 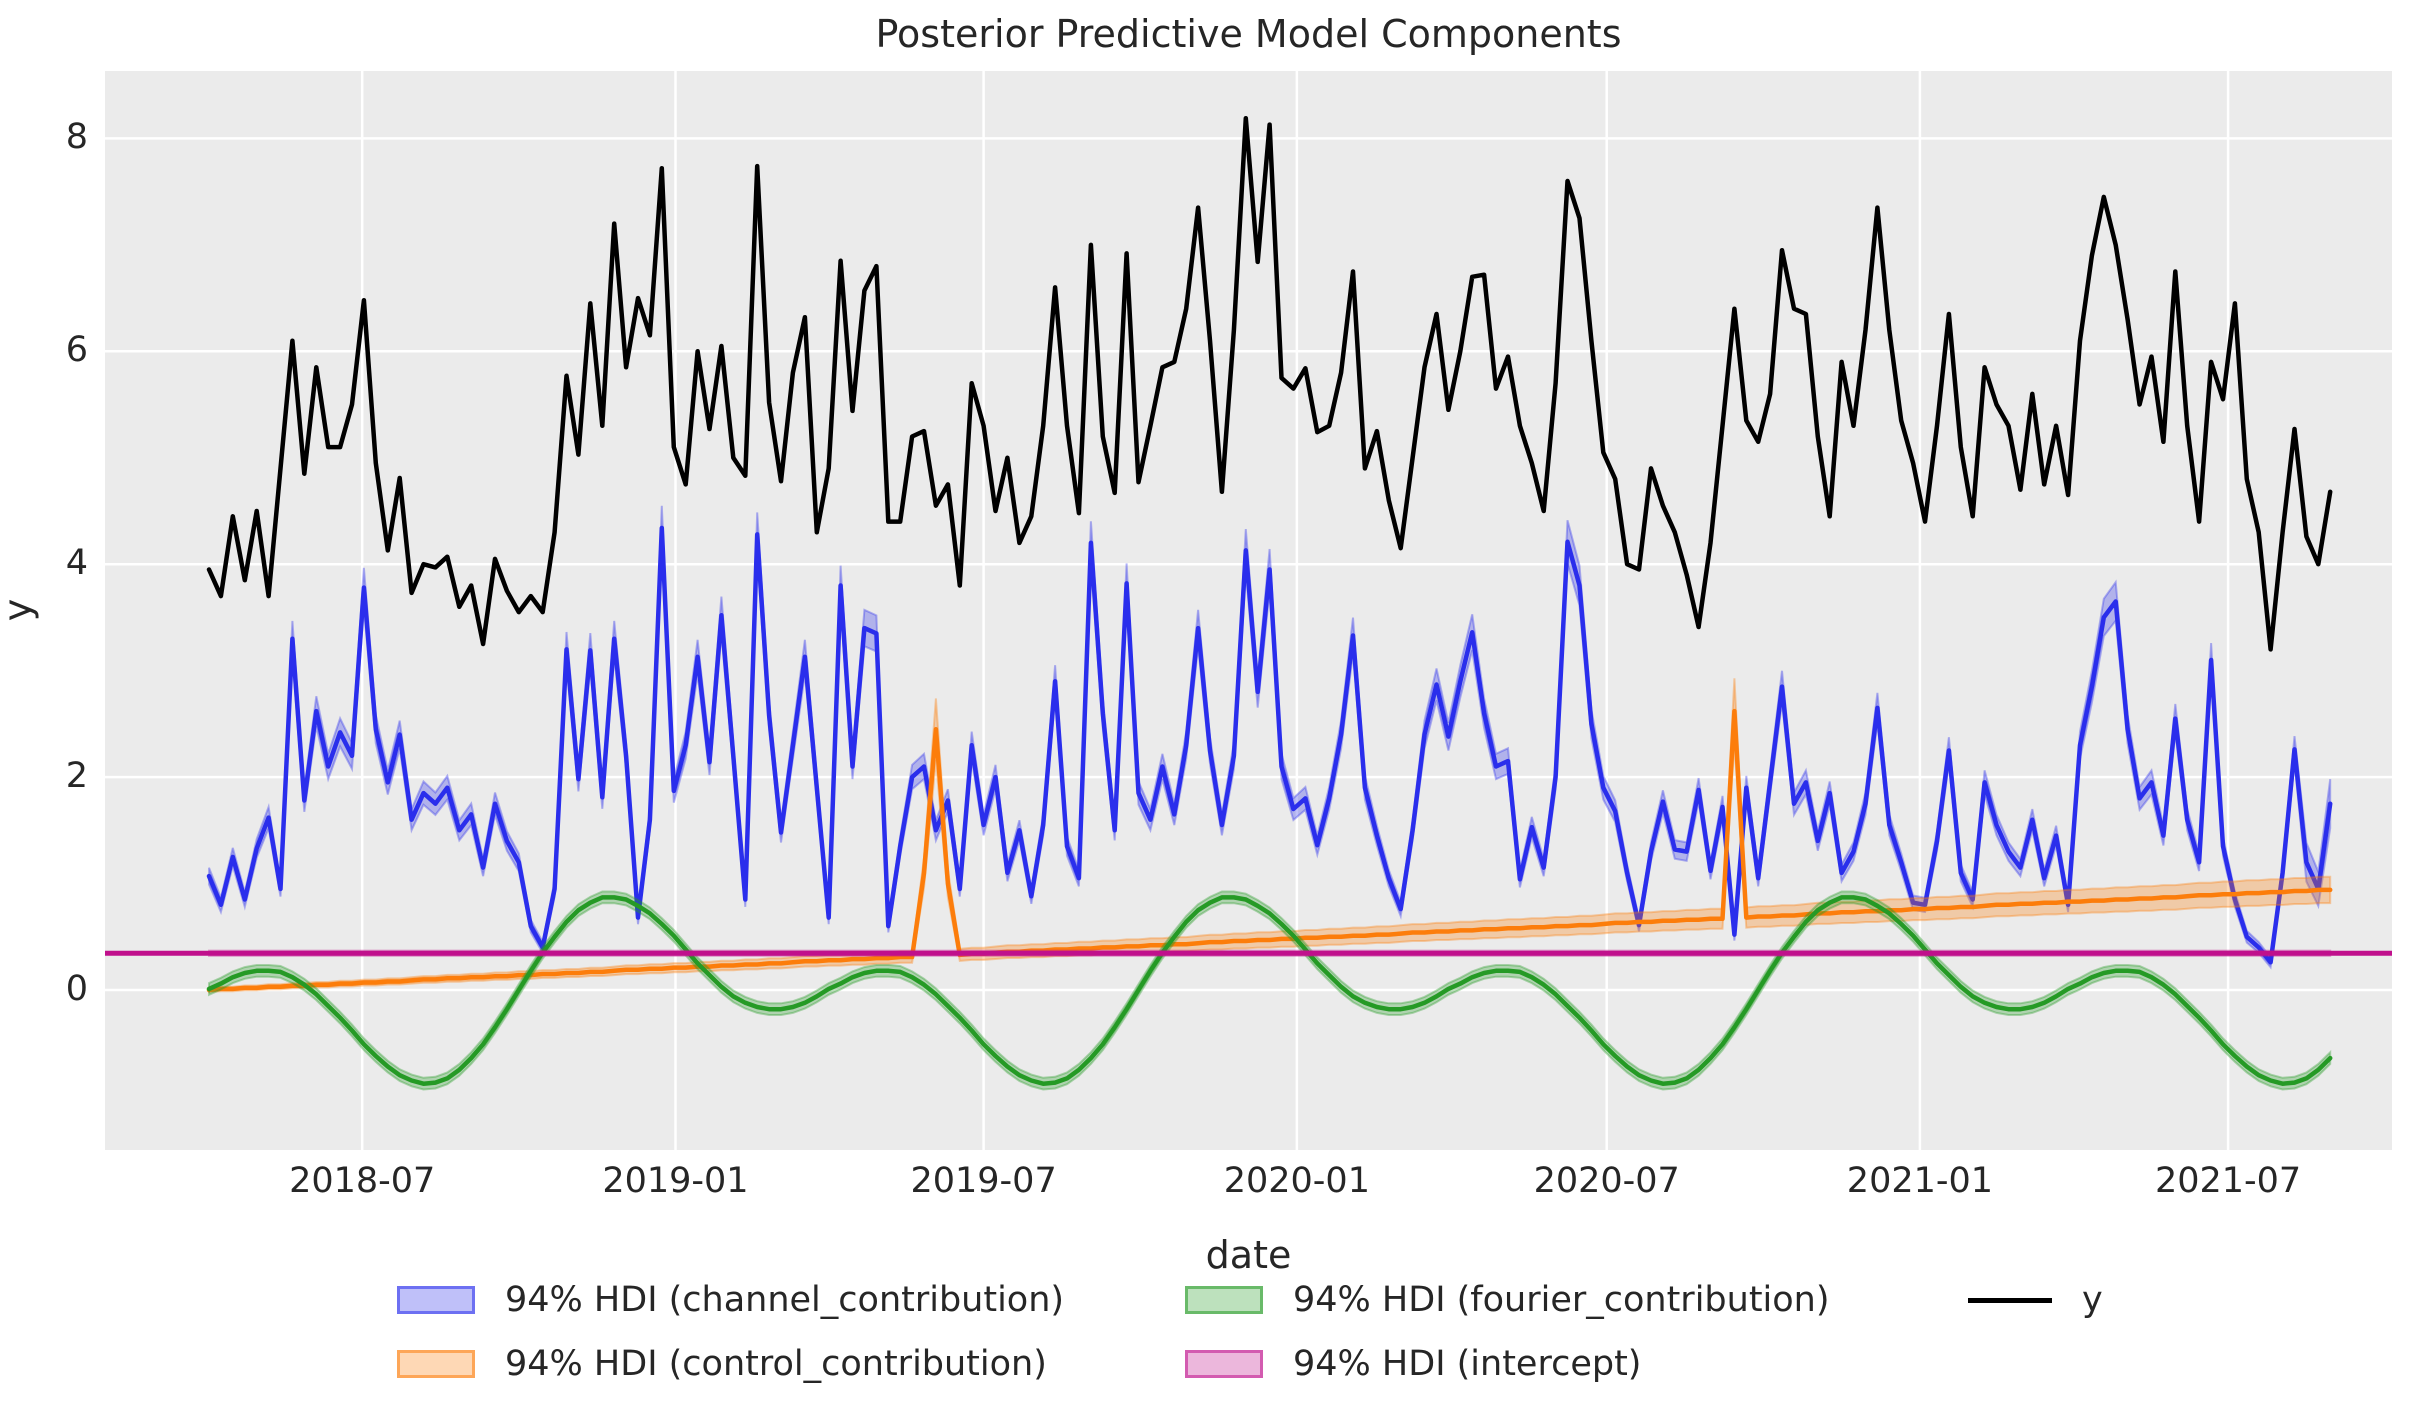 I want to click on legend-item-intercept: 94% HDI (intercept), so click(x=1413, y=1364).